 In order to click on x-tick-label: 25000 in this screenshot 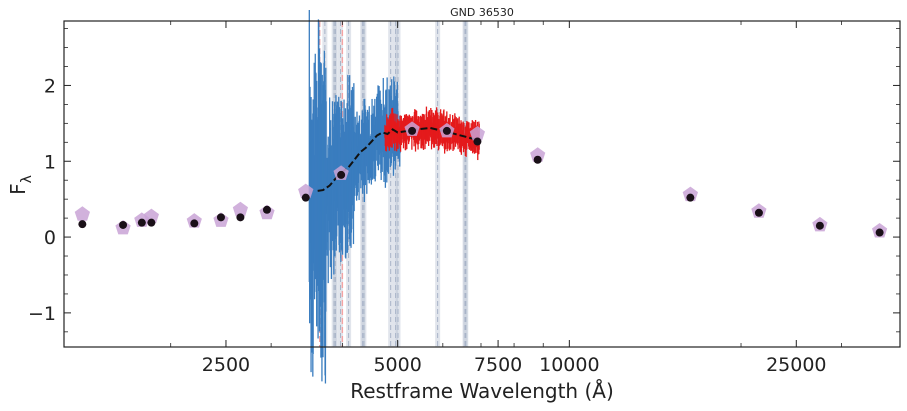, I will do `click(796, 365)`.